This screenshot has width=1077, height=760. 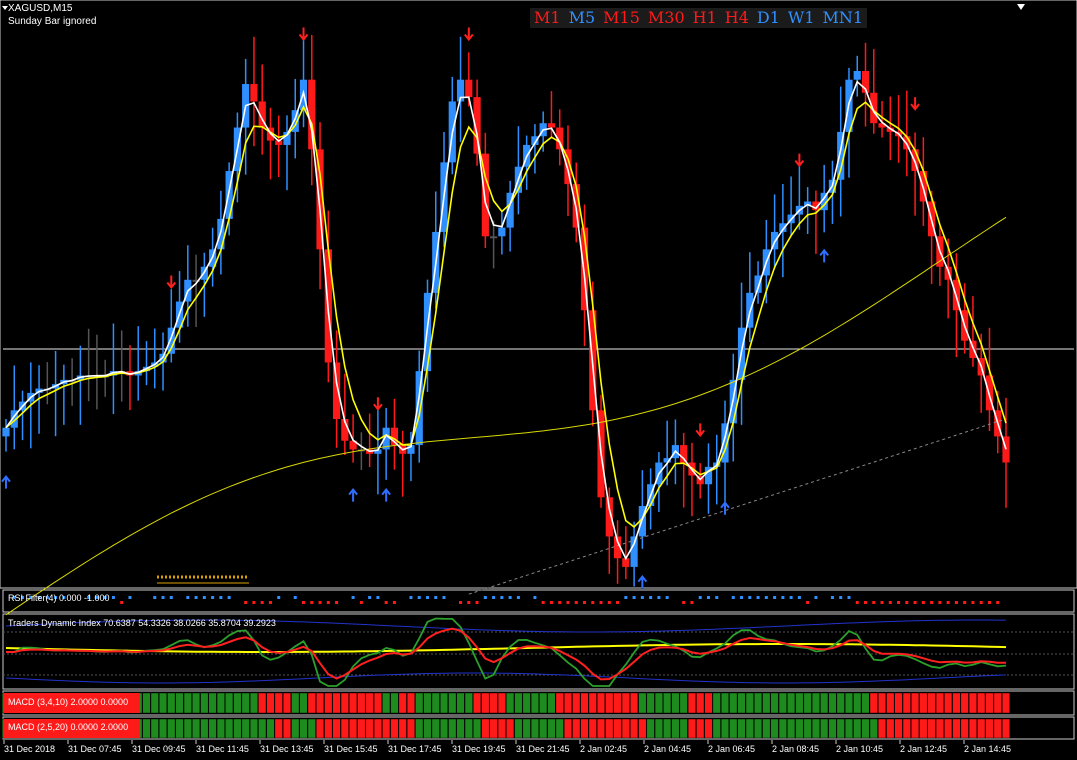 I want to click on corner-arrow-icon, so click(x=1021, y=7).